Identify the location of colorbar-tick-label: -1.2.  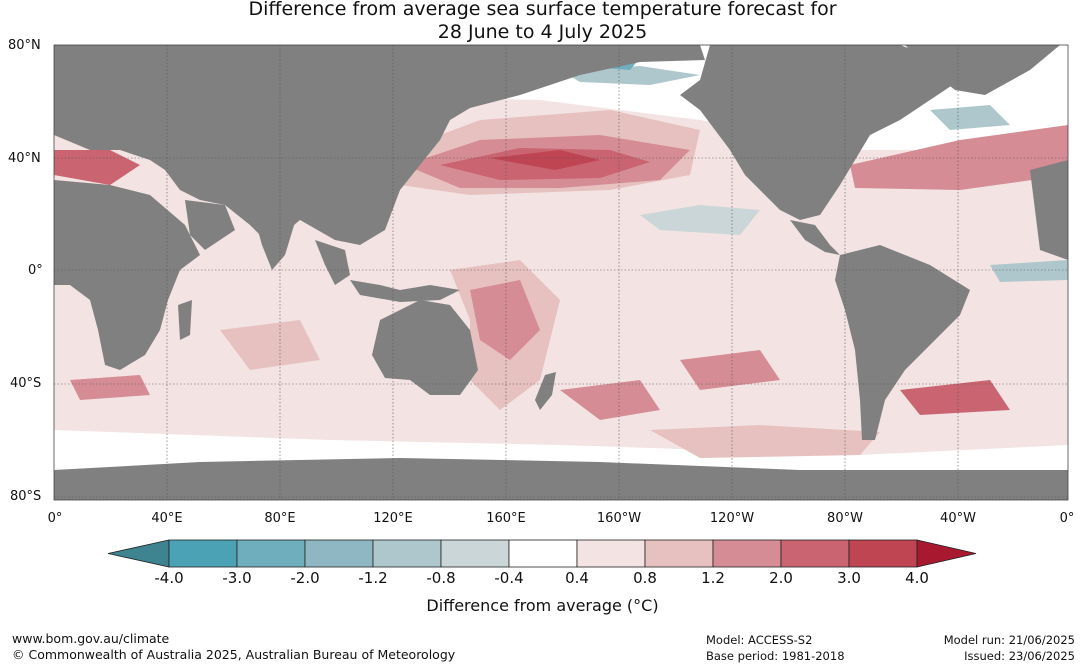
(373, 578).